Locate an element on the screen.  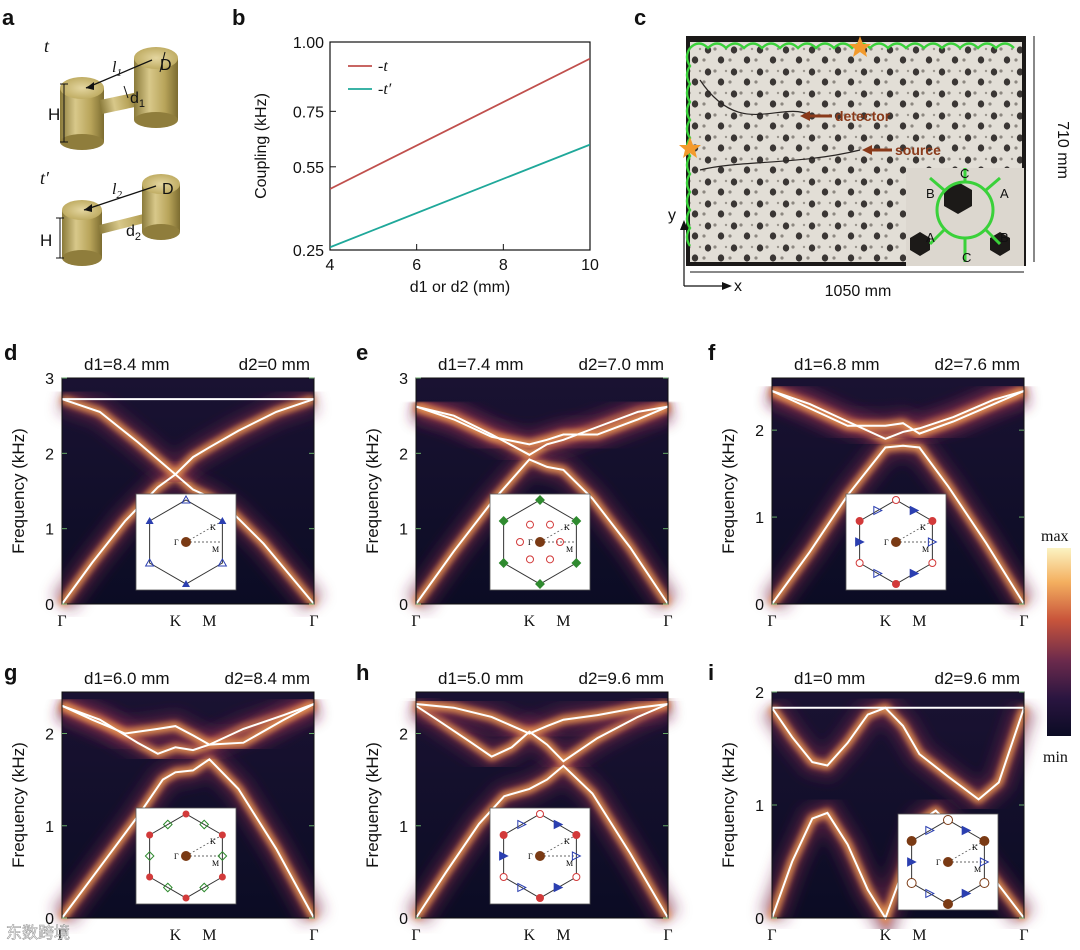
tprime-label: t′ is located at coordinates (45, 178).